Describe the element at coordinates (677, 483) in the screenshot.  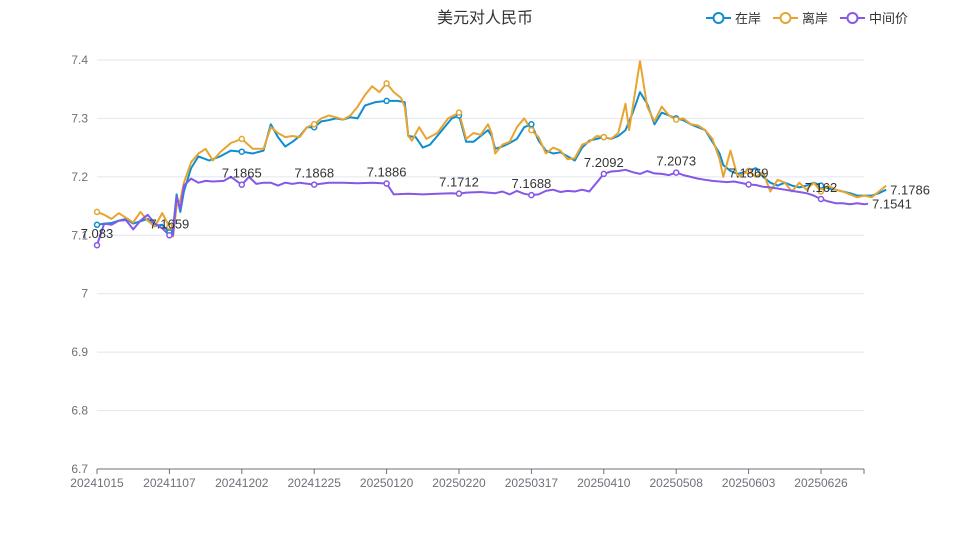
I see `x-tick-label: 20250508` at that location.